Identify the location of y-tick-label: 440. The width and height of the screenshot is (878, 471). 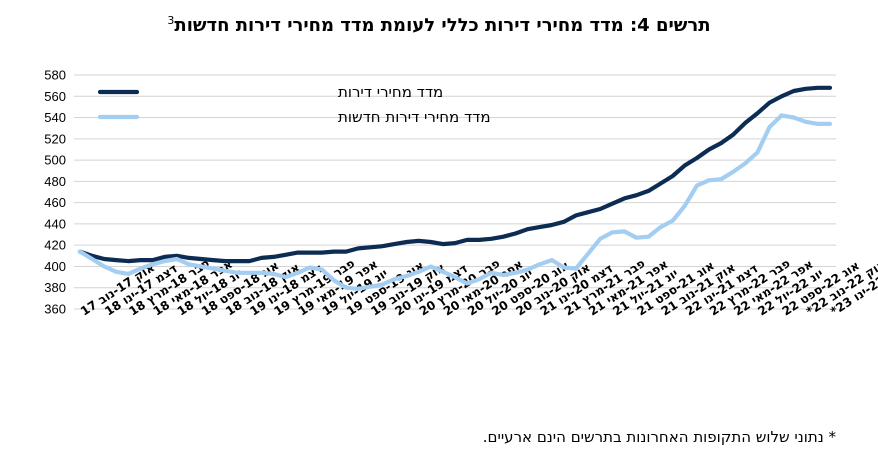
(55, 223).